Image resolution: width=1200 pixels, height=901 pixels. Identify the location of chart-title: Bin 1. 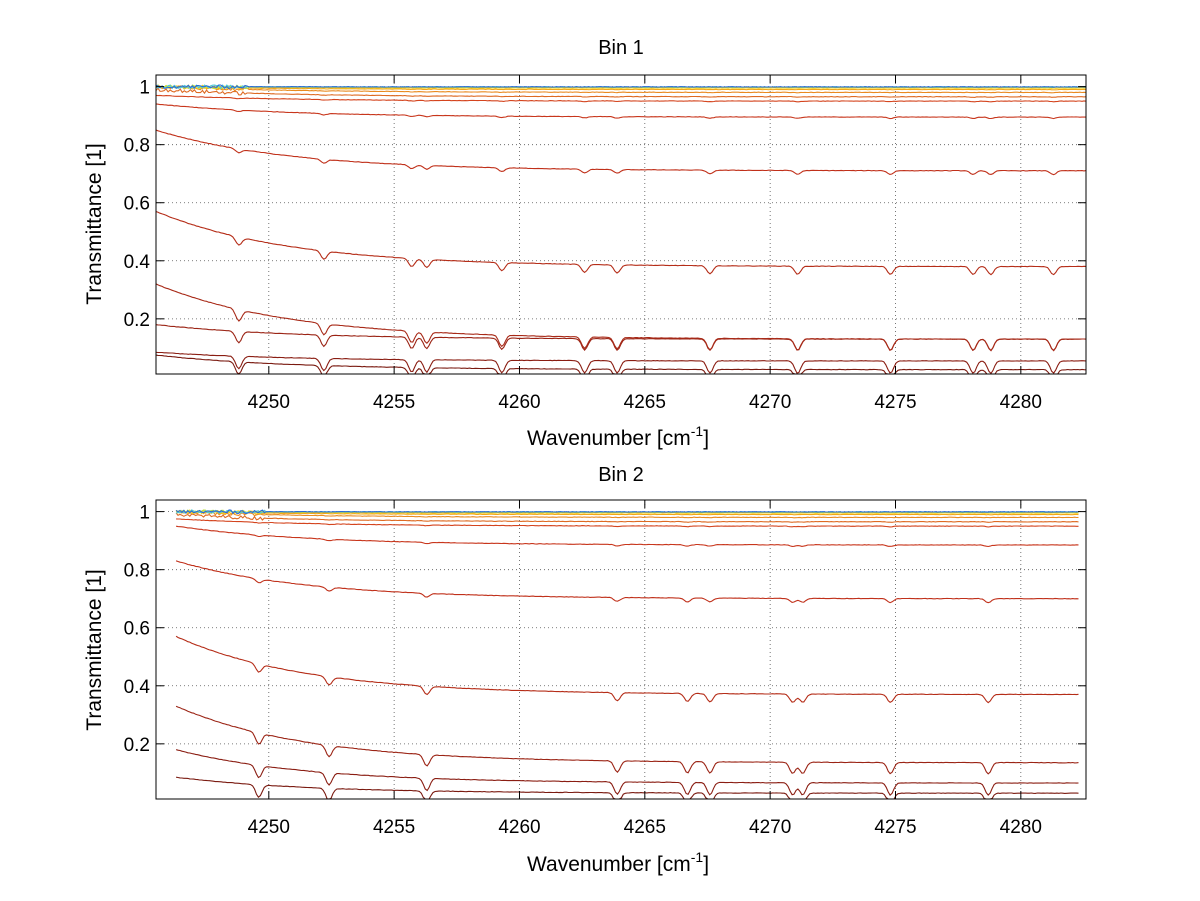
(621, 48).